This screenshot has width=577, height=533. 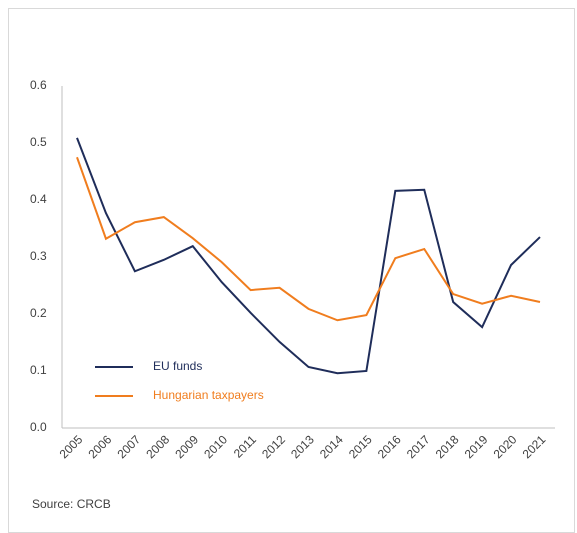 I want to click on x-tick-label: 2013, so click(x=302, y=446).